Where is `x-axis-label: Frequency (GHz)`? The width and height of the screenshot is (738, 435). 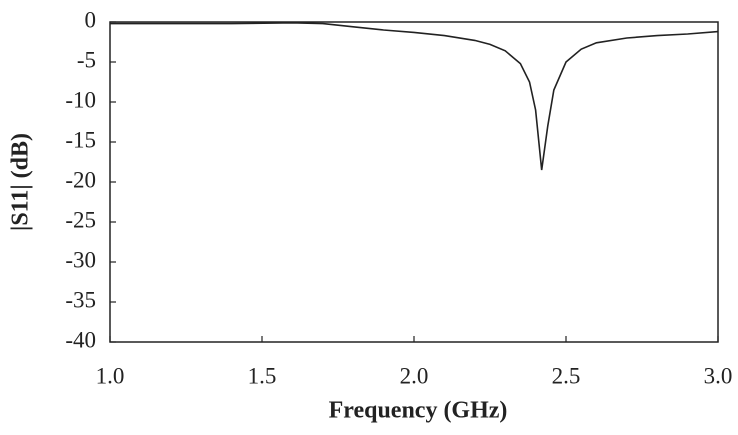
x-axis-label: Frequency (GHz) is located at coordinates (418, 411).